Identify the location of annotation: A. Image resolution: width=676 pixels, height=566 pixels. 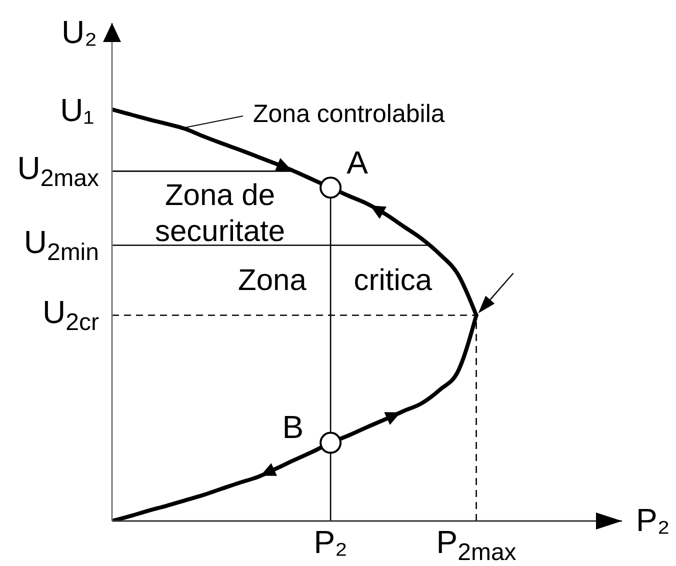
(357, 162).